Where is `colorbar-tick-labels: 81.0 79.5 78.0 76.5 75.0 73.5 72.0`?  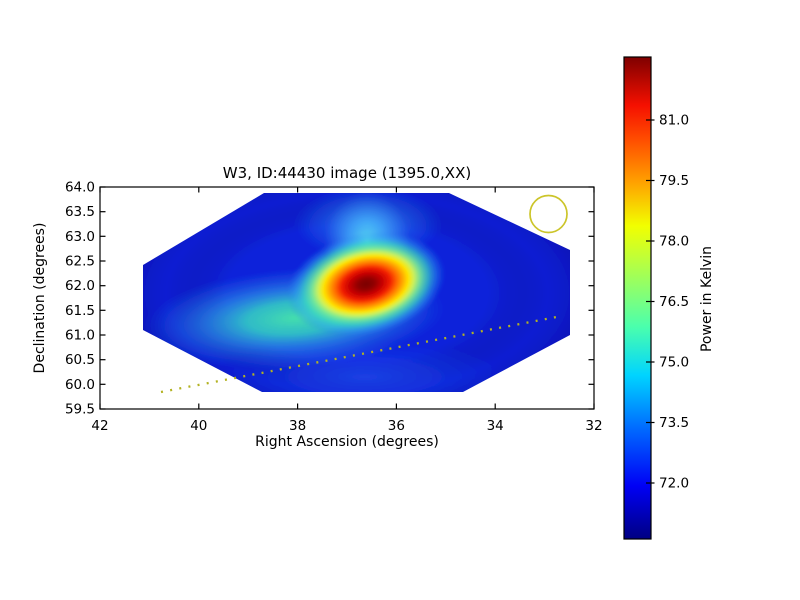 colorbar-tick-labels: 81.0 79.5 78.0 76.5 75.0 73.5 72.0 is located at coordinates (674, 302).